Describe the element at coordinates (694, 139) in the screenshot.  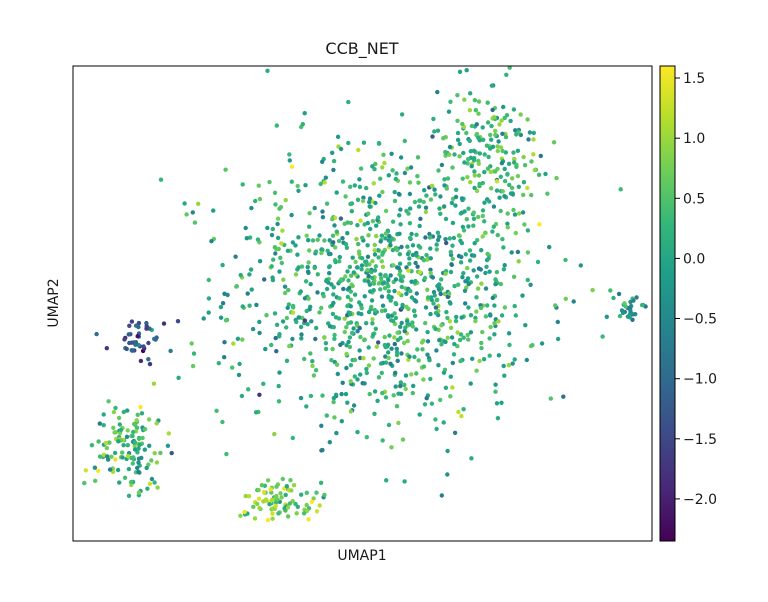
I see `colorbar-tick-label: 1.0` at that location.